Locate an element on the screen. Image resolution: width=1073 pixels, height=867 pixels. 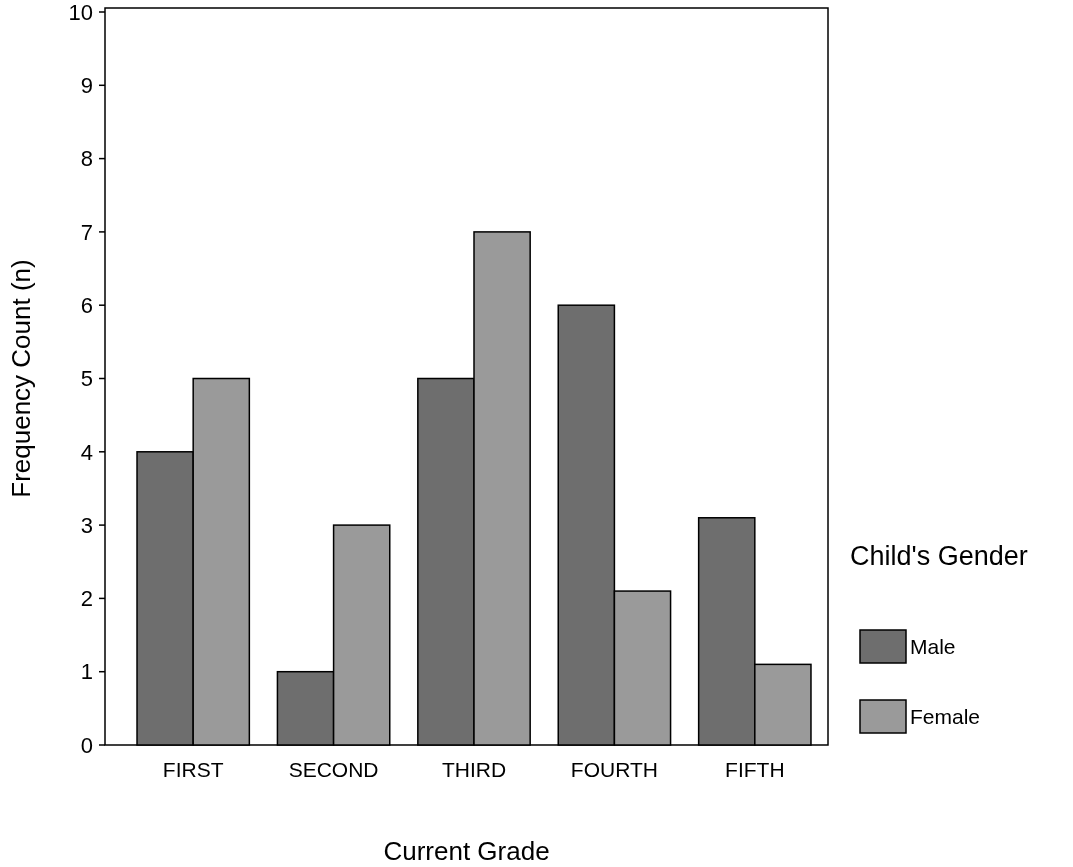
y-axis-title: Frequency Count (n) is located at coordinates (21, 378).